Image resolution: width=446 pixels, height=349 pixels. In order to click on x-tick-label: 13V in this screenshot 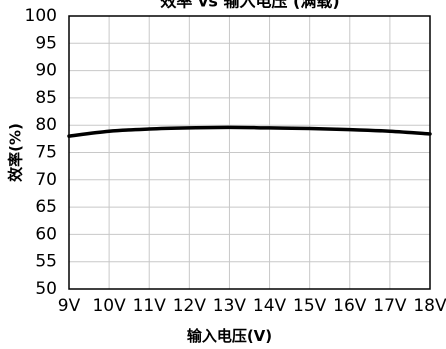, I will do `click(230, 306)`.